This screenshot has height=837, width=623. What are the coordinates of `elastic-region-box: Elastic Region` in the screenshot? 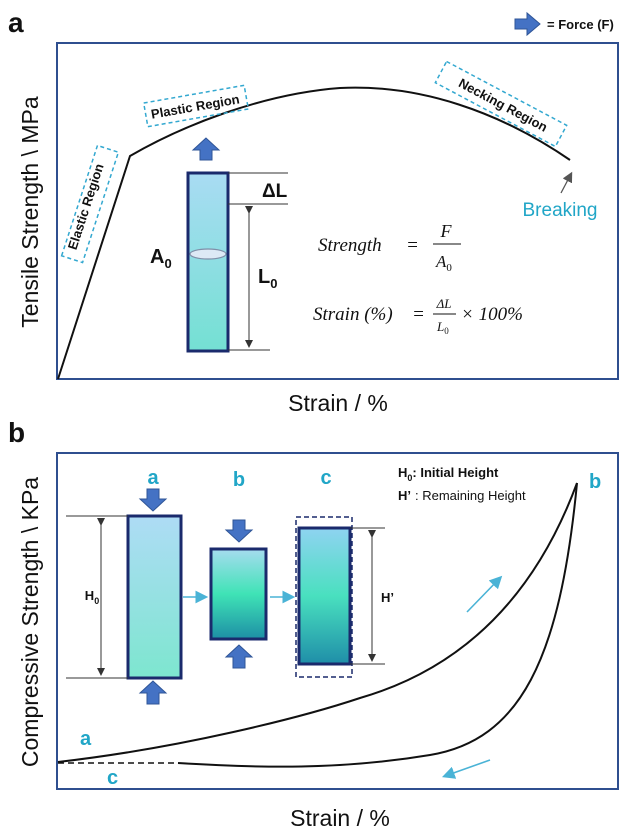 It's located at (90, 204).